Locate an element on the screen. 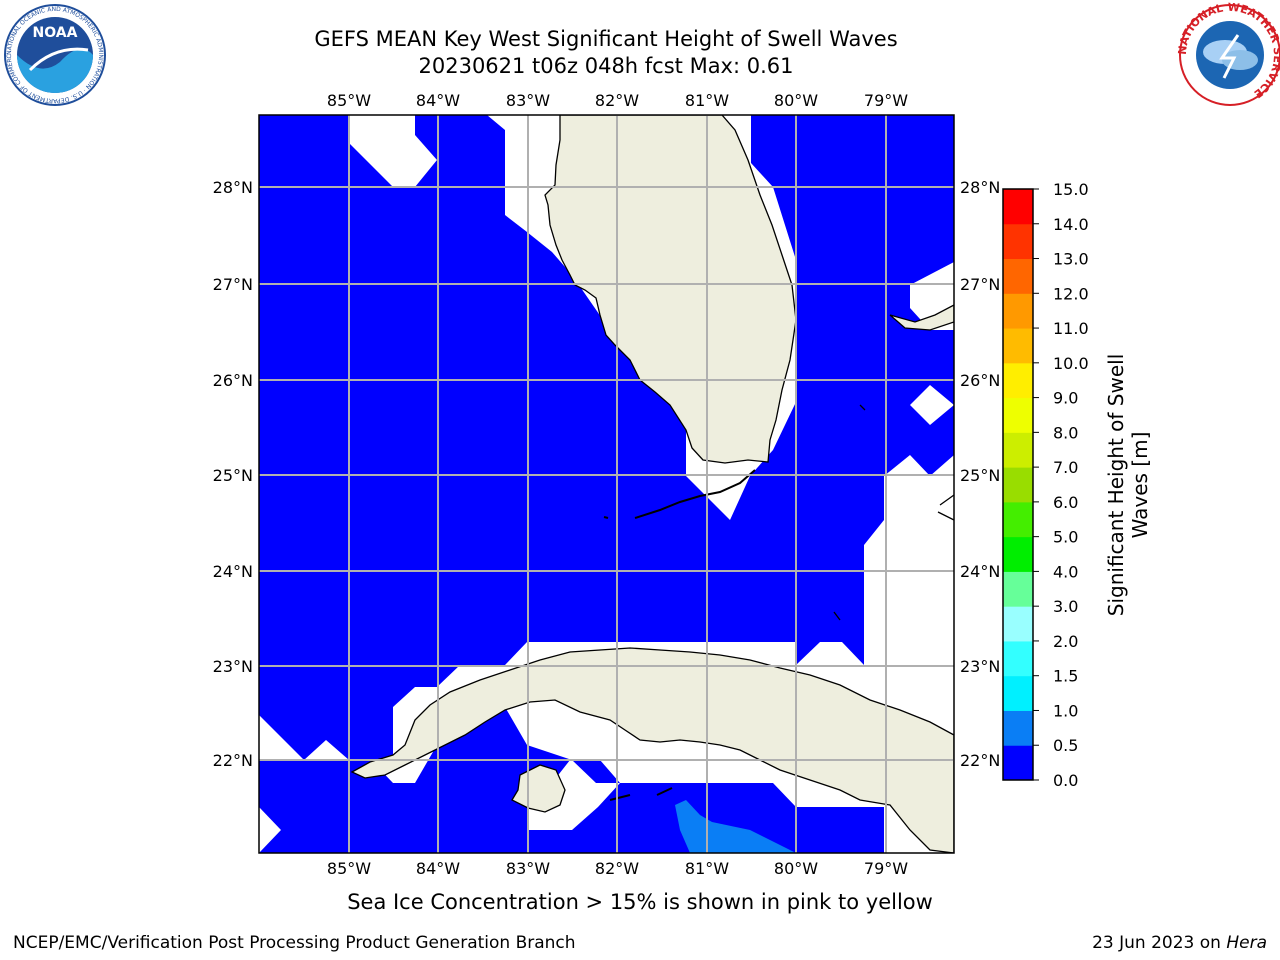 The width and height of the screenshot is (1280, 960). colorbar-tick-label: 15.0 is located at coordinates (1071, 189).